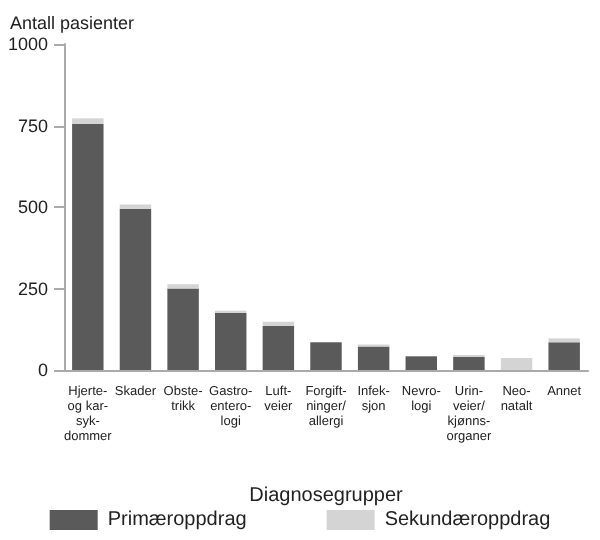  Describe the element at coordinates (72, 23) in the screenshot. I see `y-axis-title: Antall pasienter` at that location.